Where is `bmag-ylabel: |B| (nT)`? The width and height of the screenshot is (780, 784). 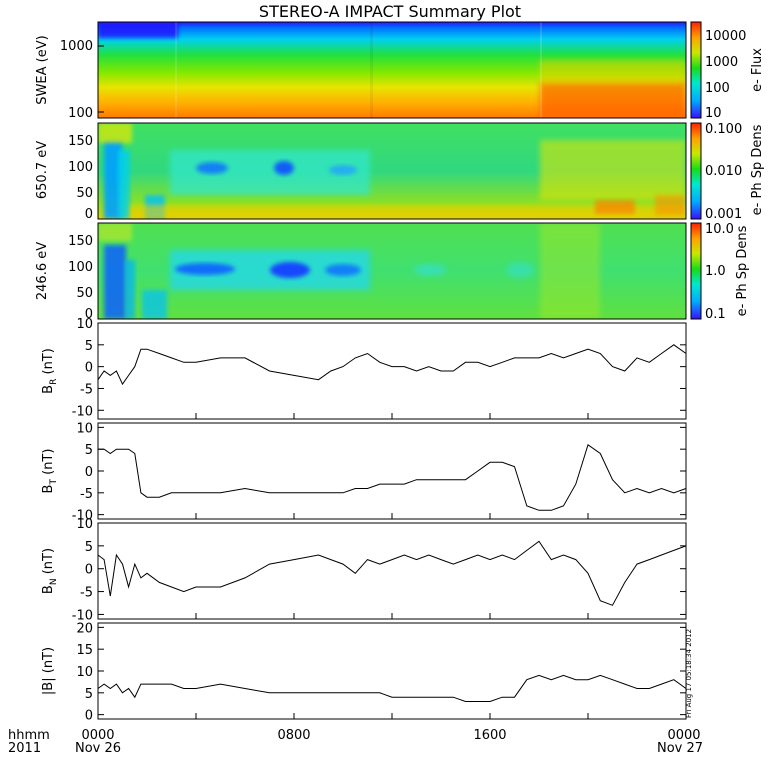 bmag-ylabel: |B| (nT) is located at coordinates (48, 671).